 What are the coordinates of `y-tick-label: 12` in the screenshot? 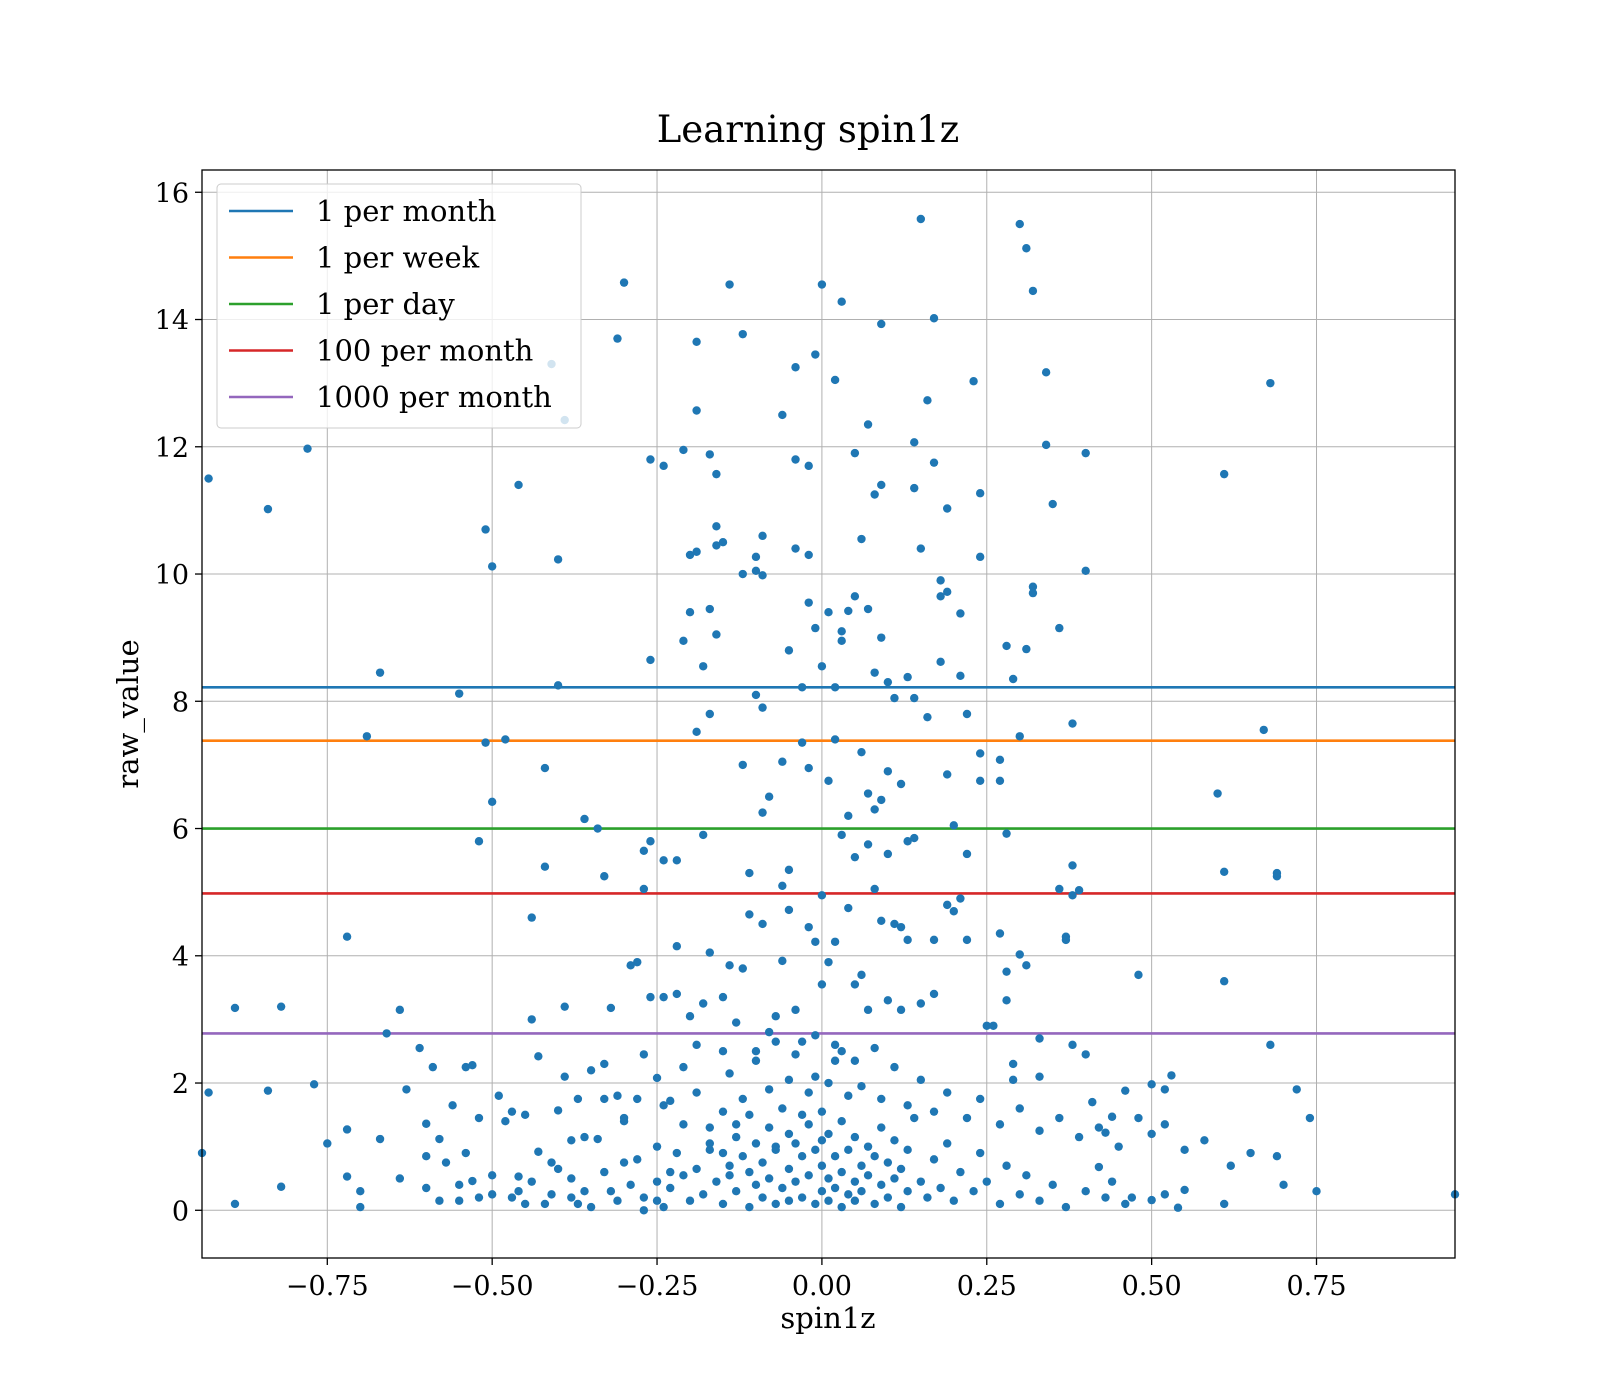 It's located at (172, 448).